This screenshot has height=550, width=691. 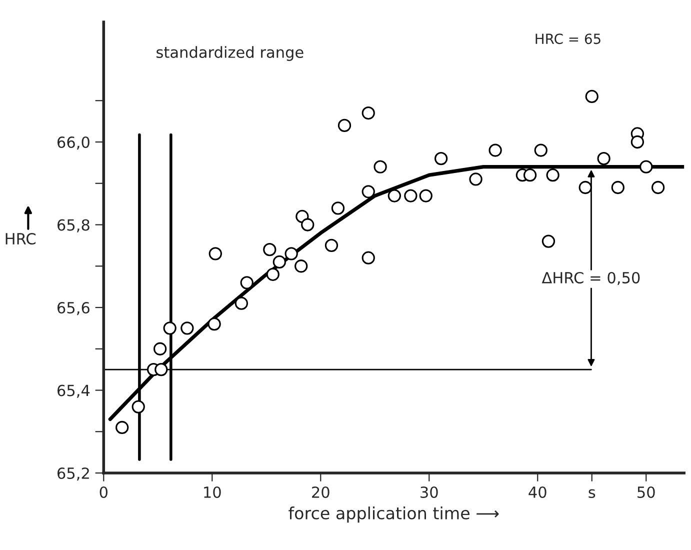 I want to click on ref-line-label: standardized range, so click(x=230, y=53).